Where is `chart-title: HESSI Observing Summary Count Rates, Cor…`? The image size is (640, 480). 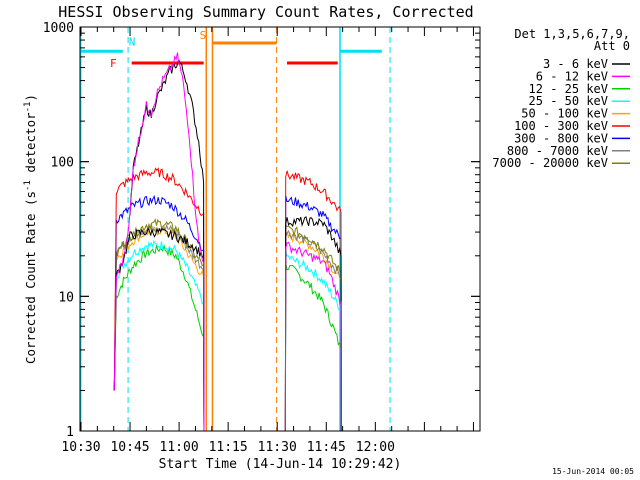 chart-title: HESSI Observing Summary Count Rates, Cor… is located at coordinates (265, 12).